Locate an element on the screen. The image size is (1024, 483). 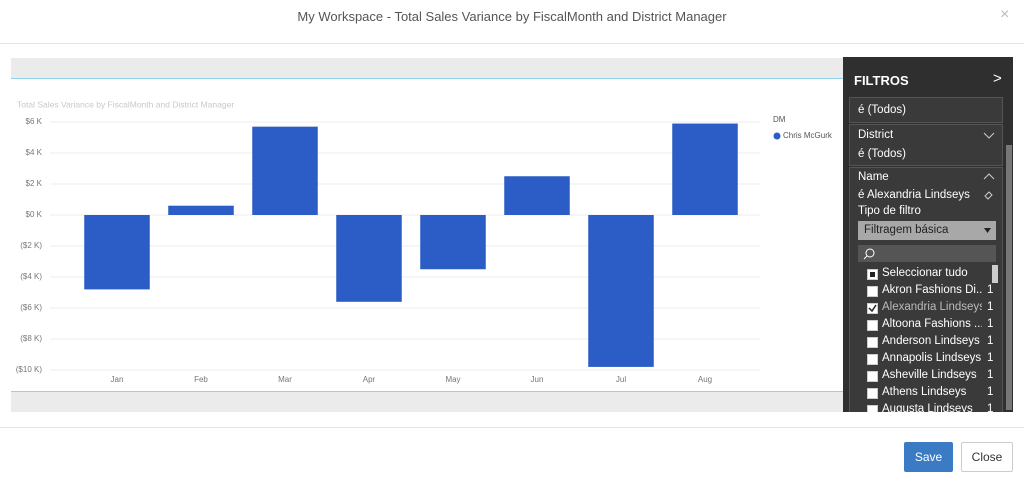
y-tick-label: $4 K is located at coordinates (34, 152).